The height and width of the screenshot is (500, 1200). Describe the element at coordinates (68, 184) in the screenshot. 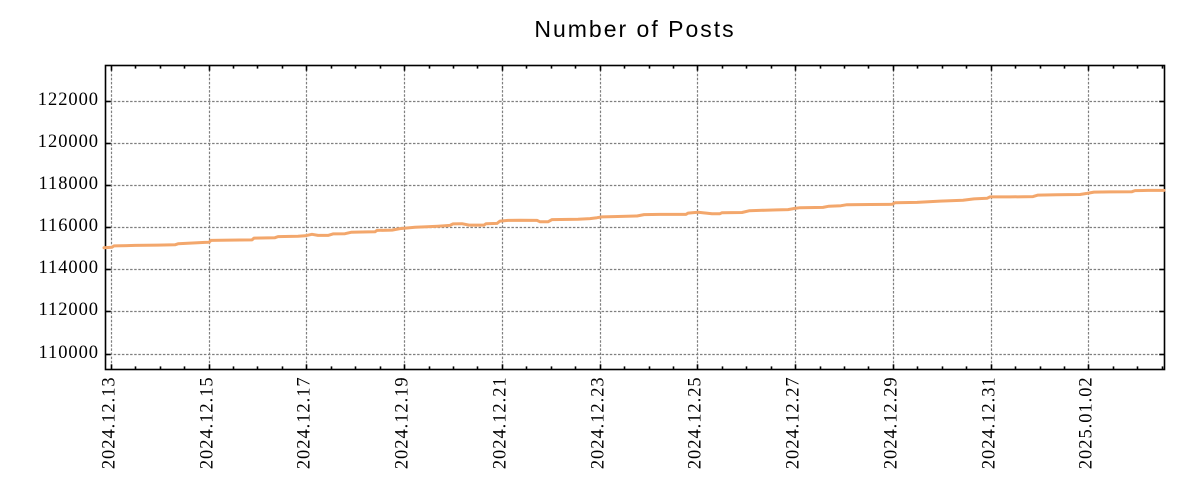

I see `svg-text: 118000` at that location.